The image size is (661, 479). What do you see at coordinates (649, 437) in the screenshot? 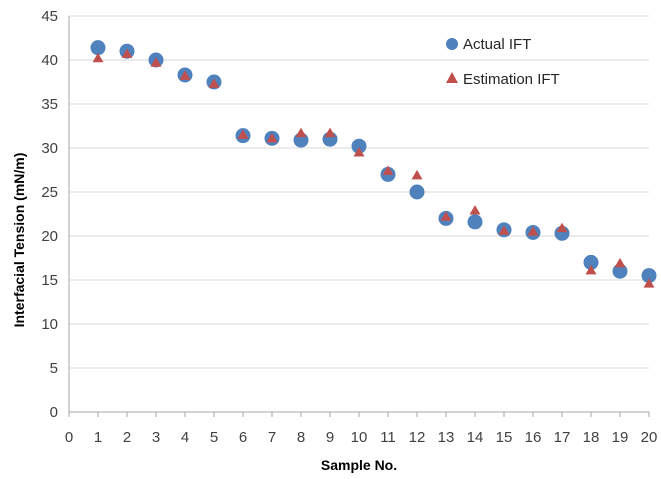
I see `x-tick-label: 20` at bounding box center [649, 437].